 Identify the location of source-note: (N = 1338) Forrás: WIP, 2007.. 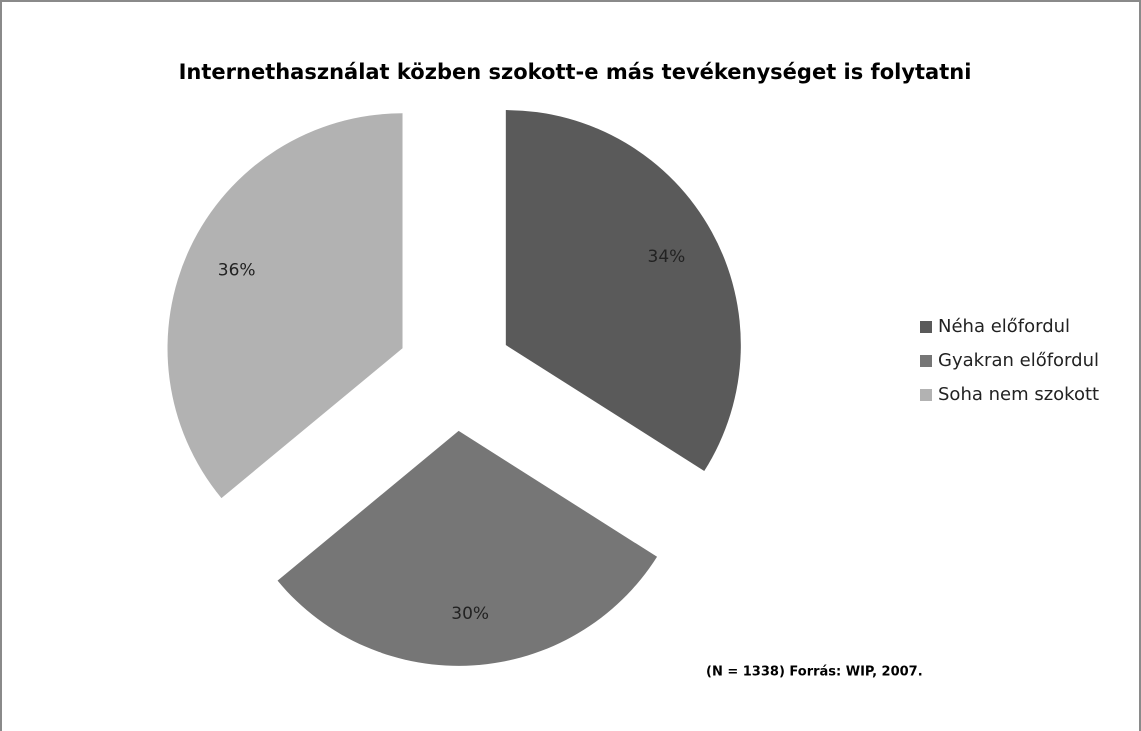
(814, 672).